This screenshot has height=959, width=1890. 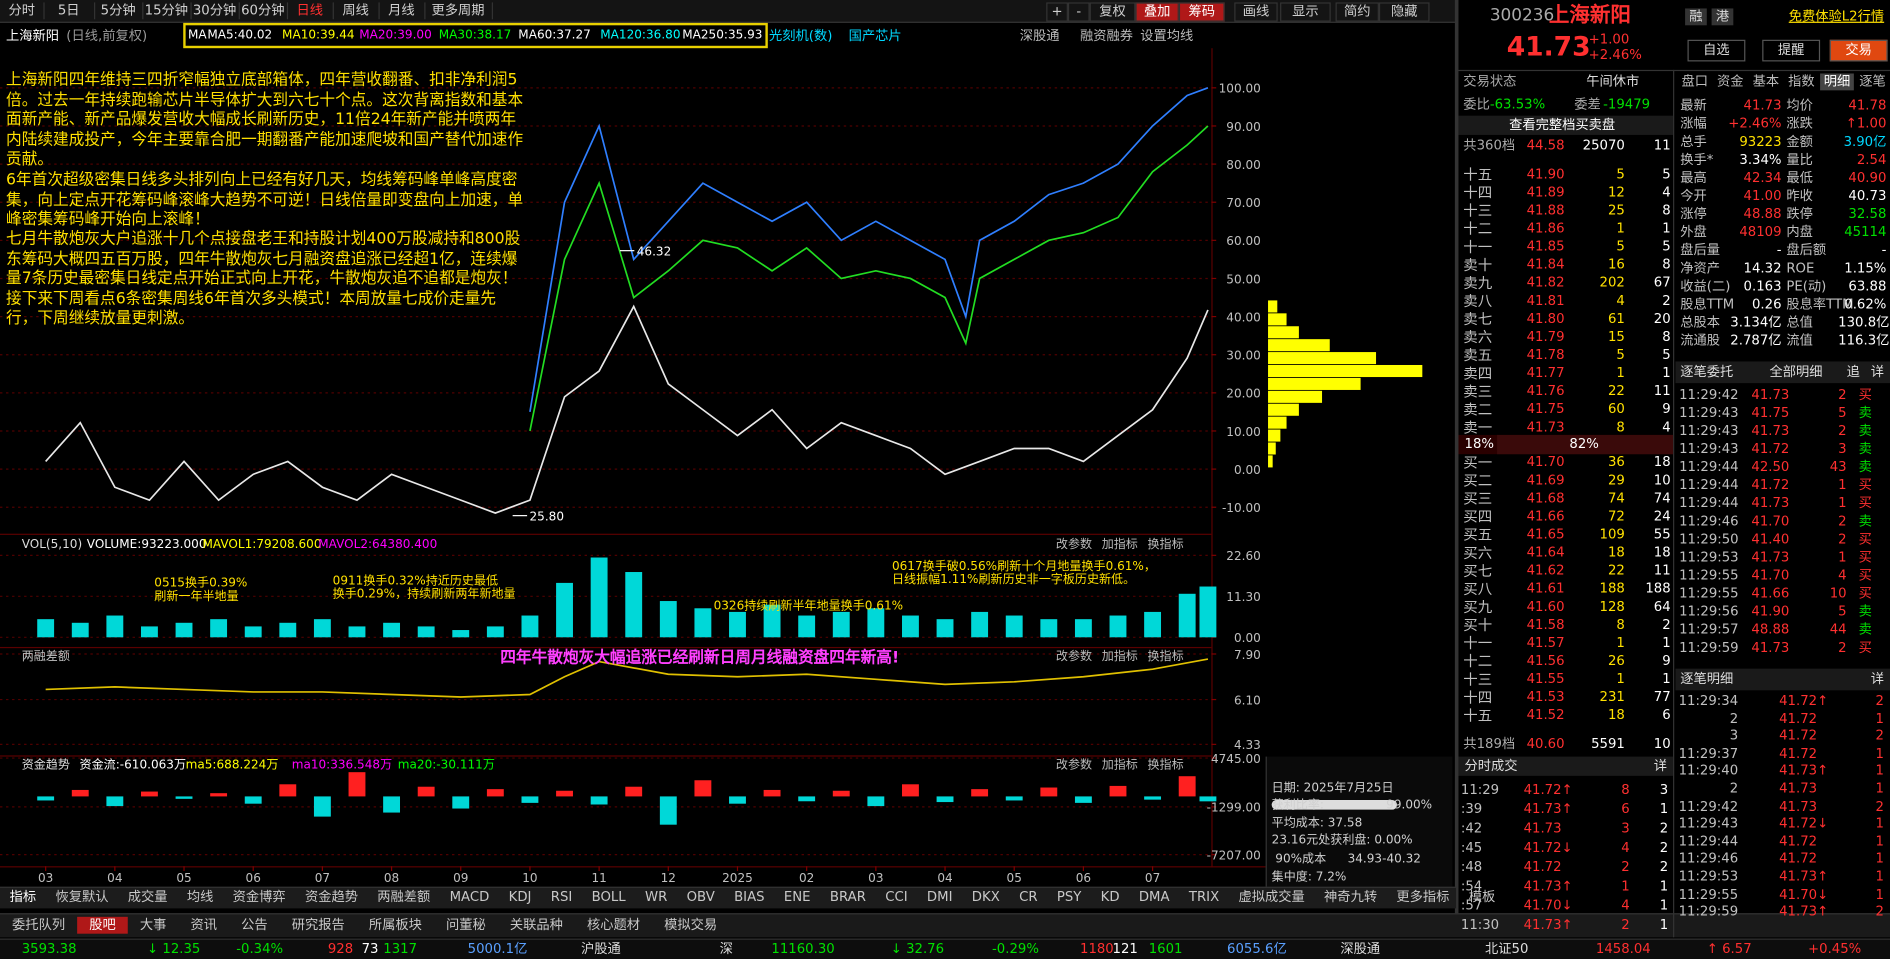 What do you see at coordinates (1154, 897) in the screenshot?
I see `indicator-tab: DMA` at bounding box center [1154, 897].